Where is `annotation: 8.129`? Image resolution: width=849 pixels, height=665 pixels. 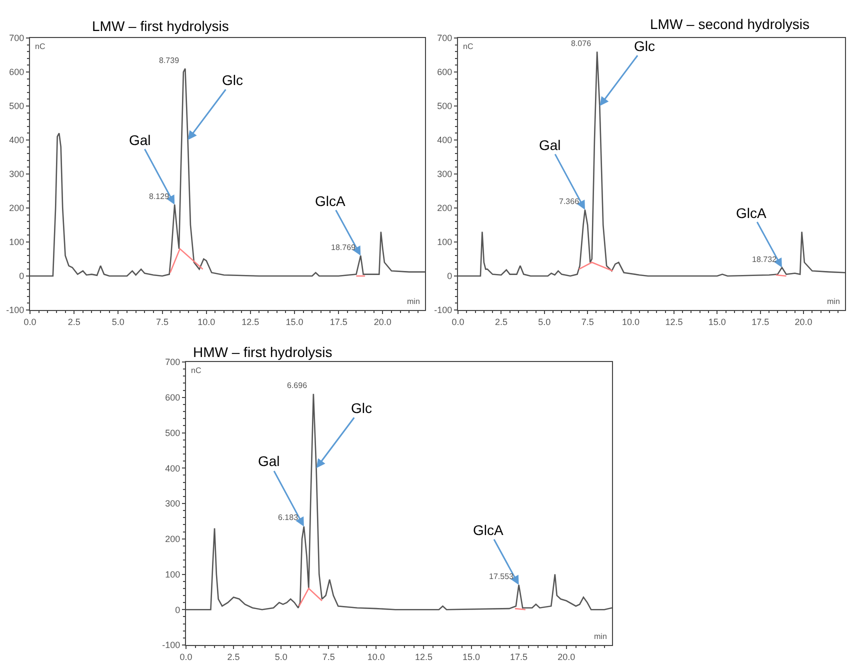 annotation: 8.129 is located at coordinates (159, 196).